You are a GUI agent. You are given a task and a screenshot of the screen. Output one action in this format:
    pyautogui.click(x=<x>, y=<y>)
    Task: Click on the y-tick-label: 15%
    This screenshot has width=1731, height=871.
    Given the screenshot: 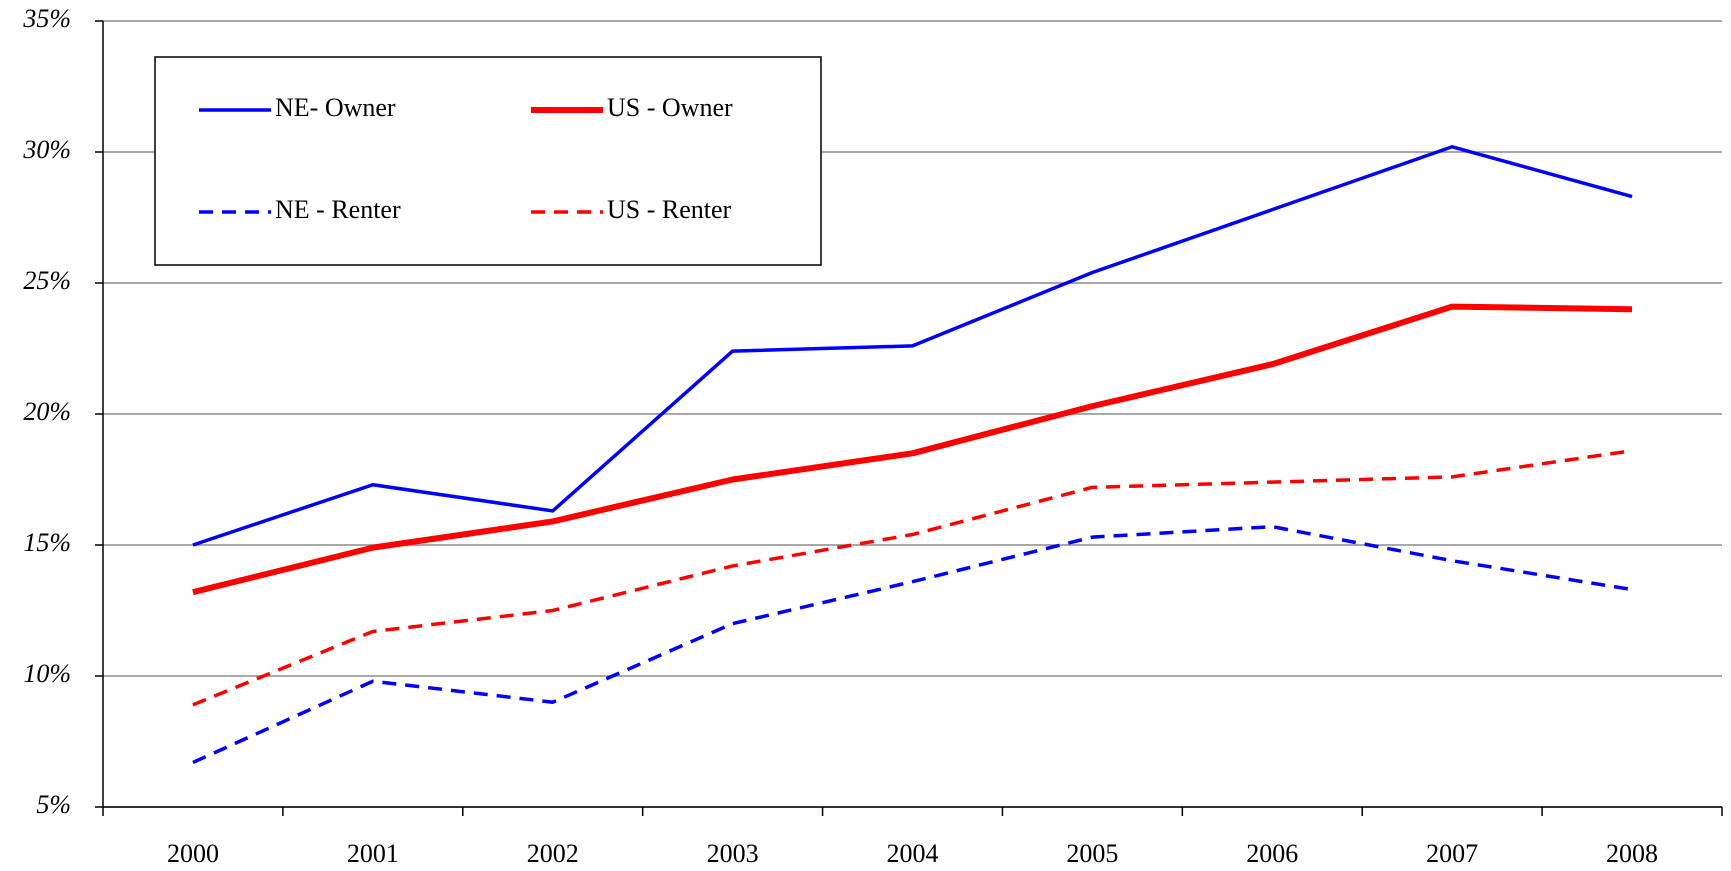 What is the action you would take?
    pyautogui.click(x=47, y=542)
    